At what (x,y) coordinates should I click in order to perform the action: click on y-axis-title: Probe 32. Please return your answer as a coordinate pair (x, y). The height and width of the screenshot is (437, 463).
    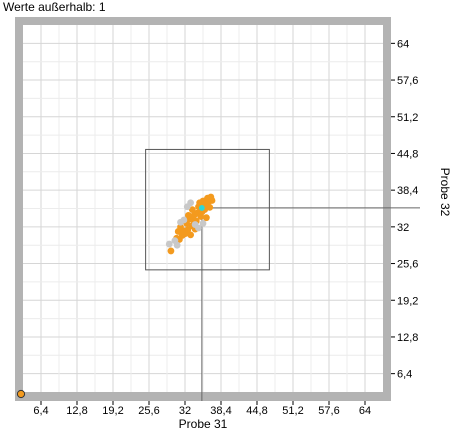
    Looking at the image, I should click on (445, 192).